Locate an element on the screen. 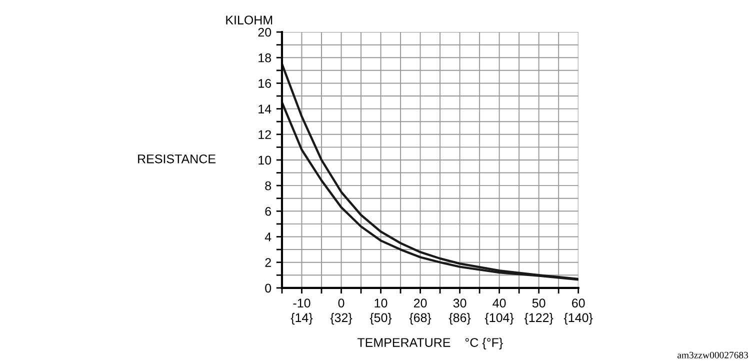  text: KILOHM is located at coordinates (249, 20).